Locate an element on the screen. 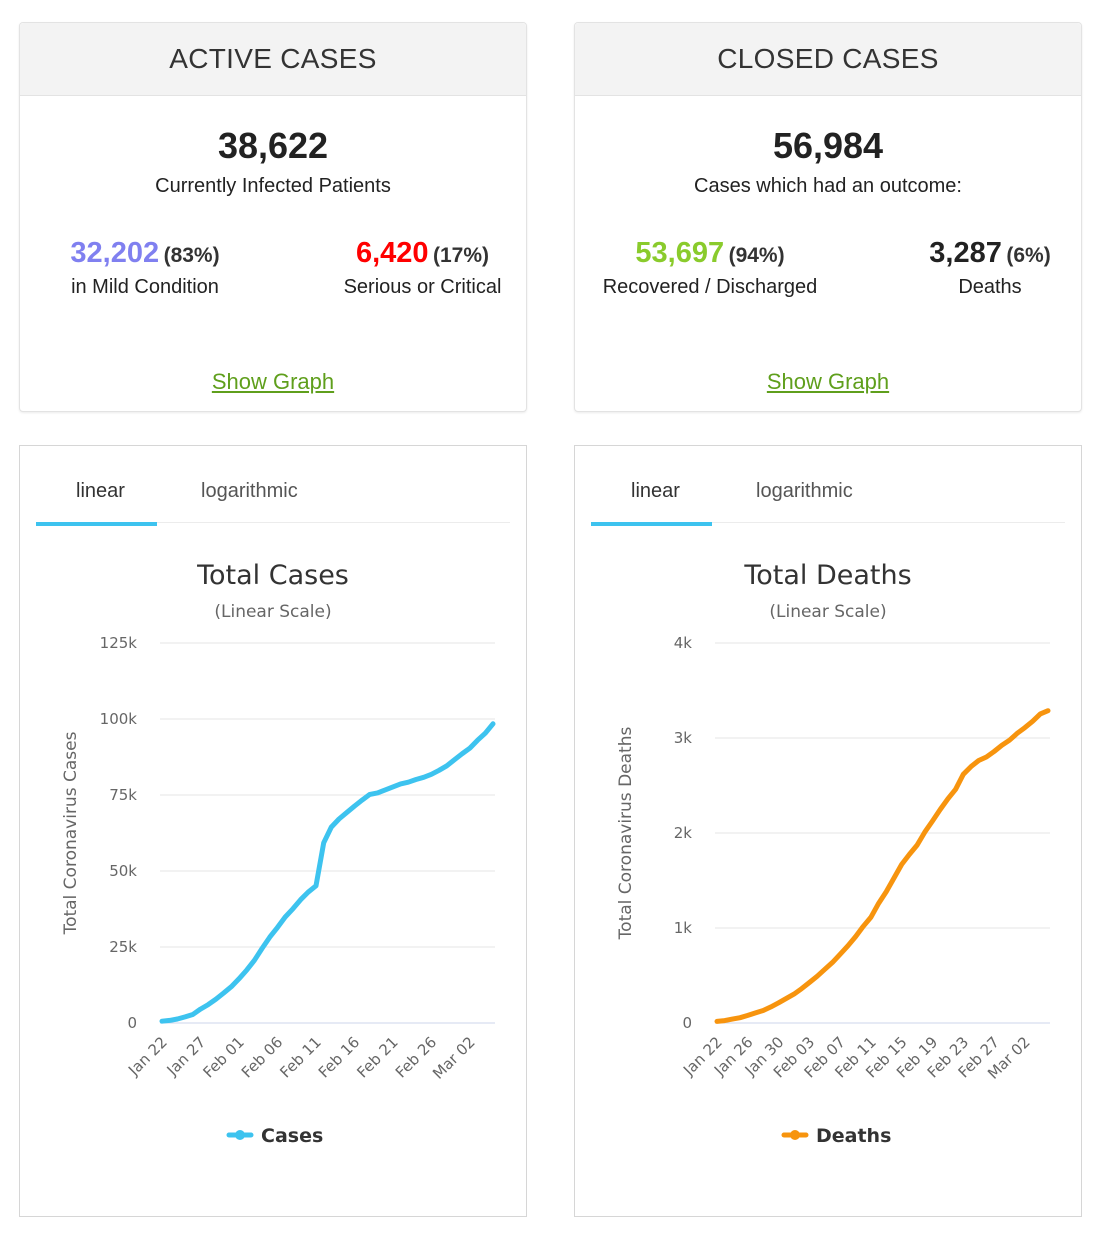 This screenshot has height=1244, width=1104. deaths-value: 3,287 is located at coordinates (965, 253).